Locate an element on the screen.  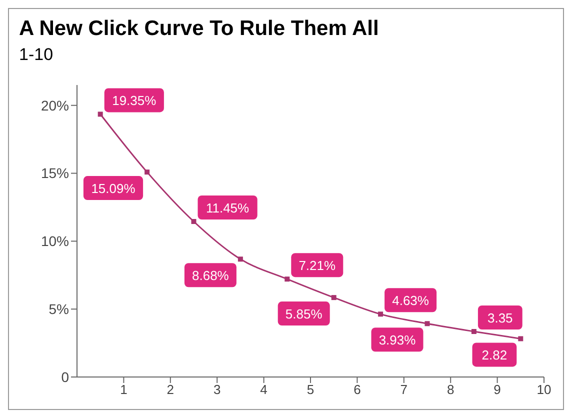
x-tick-label: 4 is located at coordinates (264, 390).